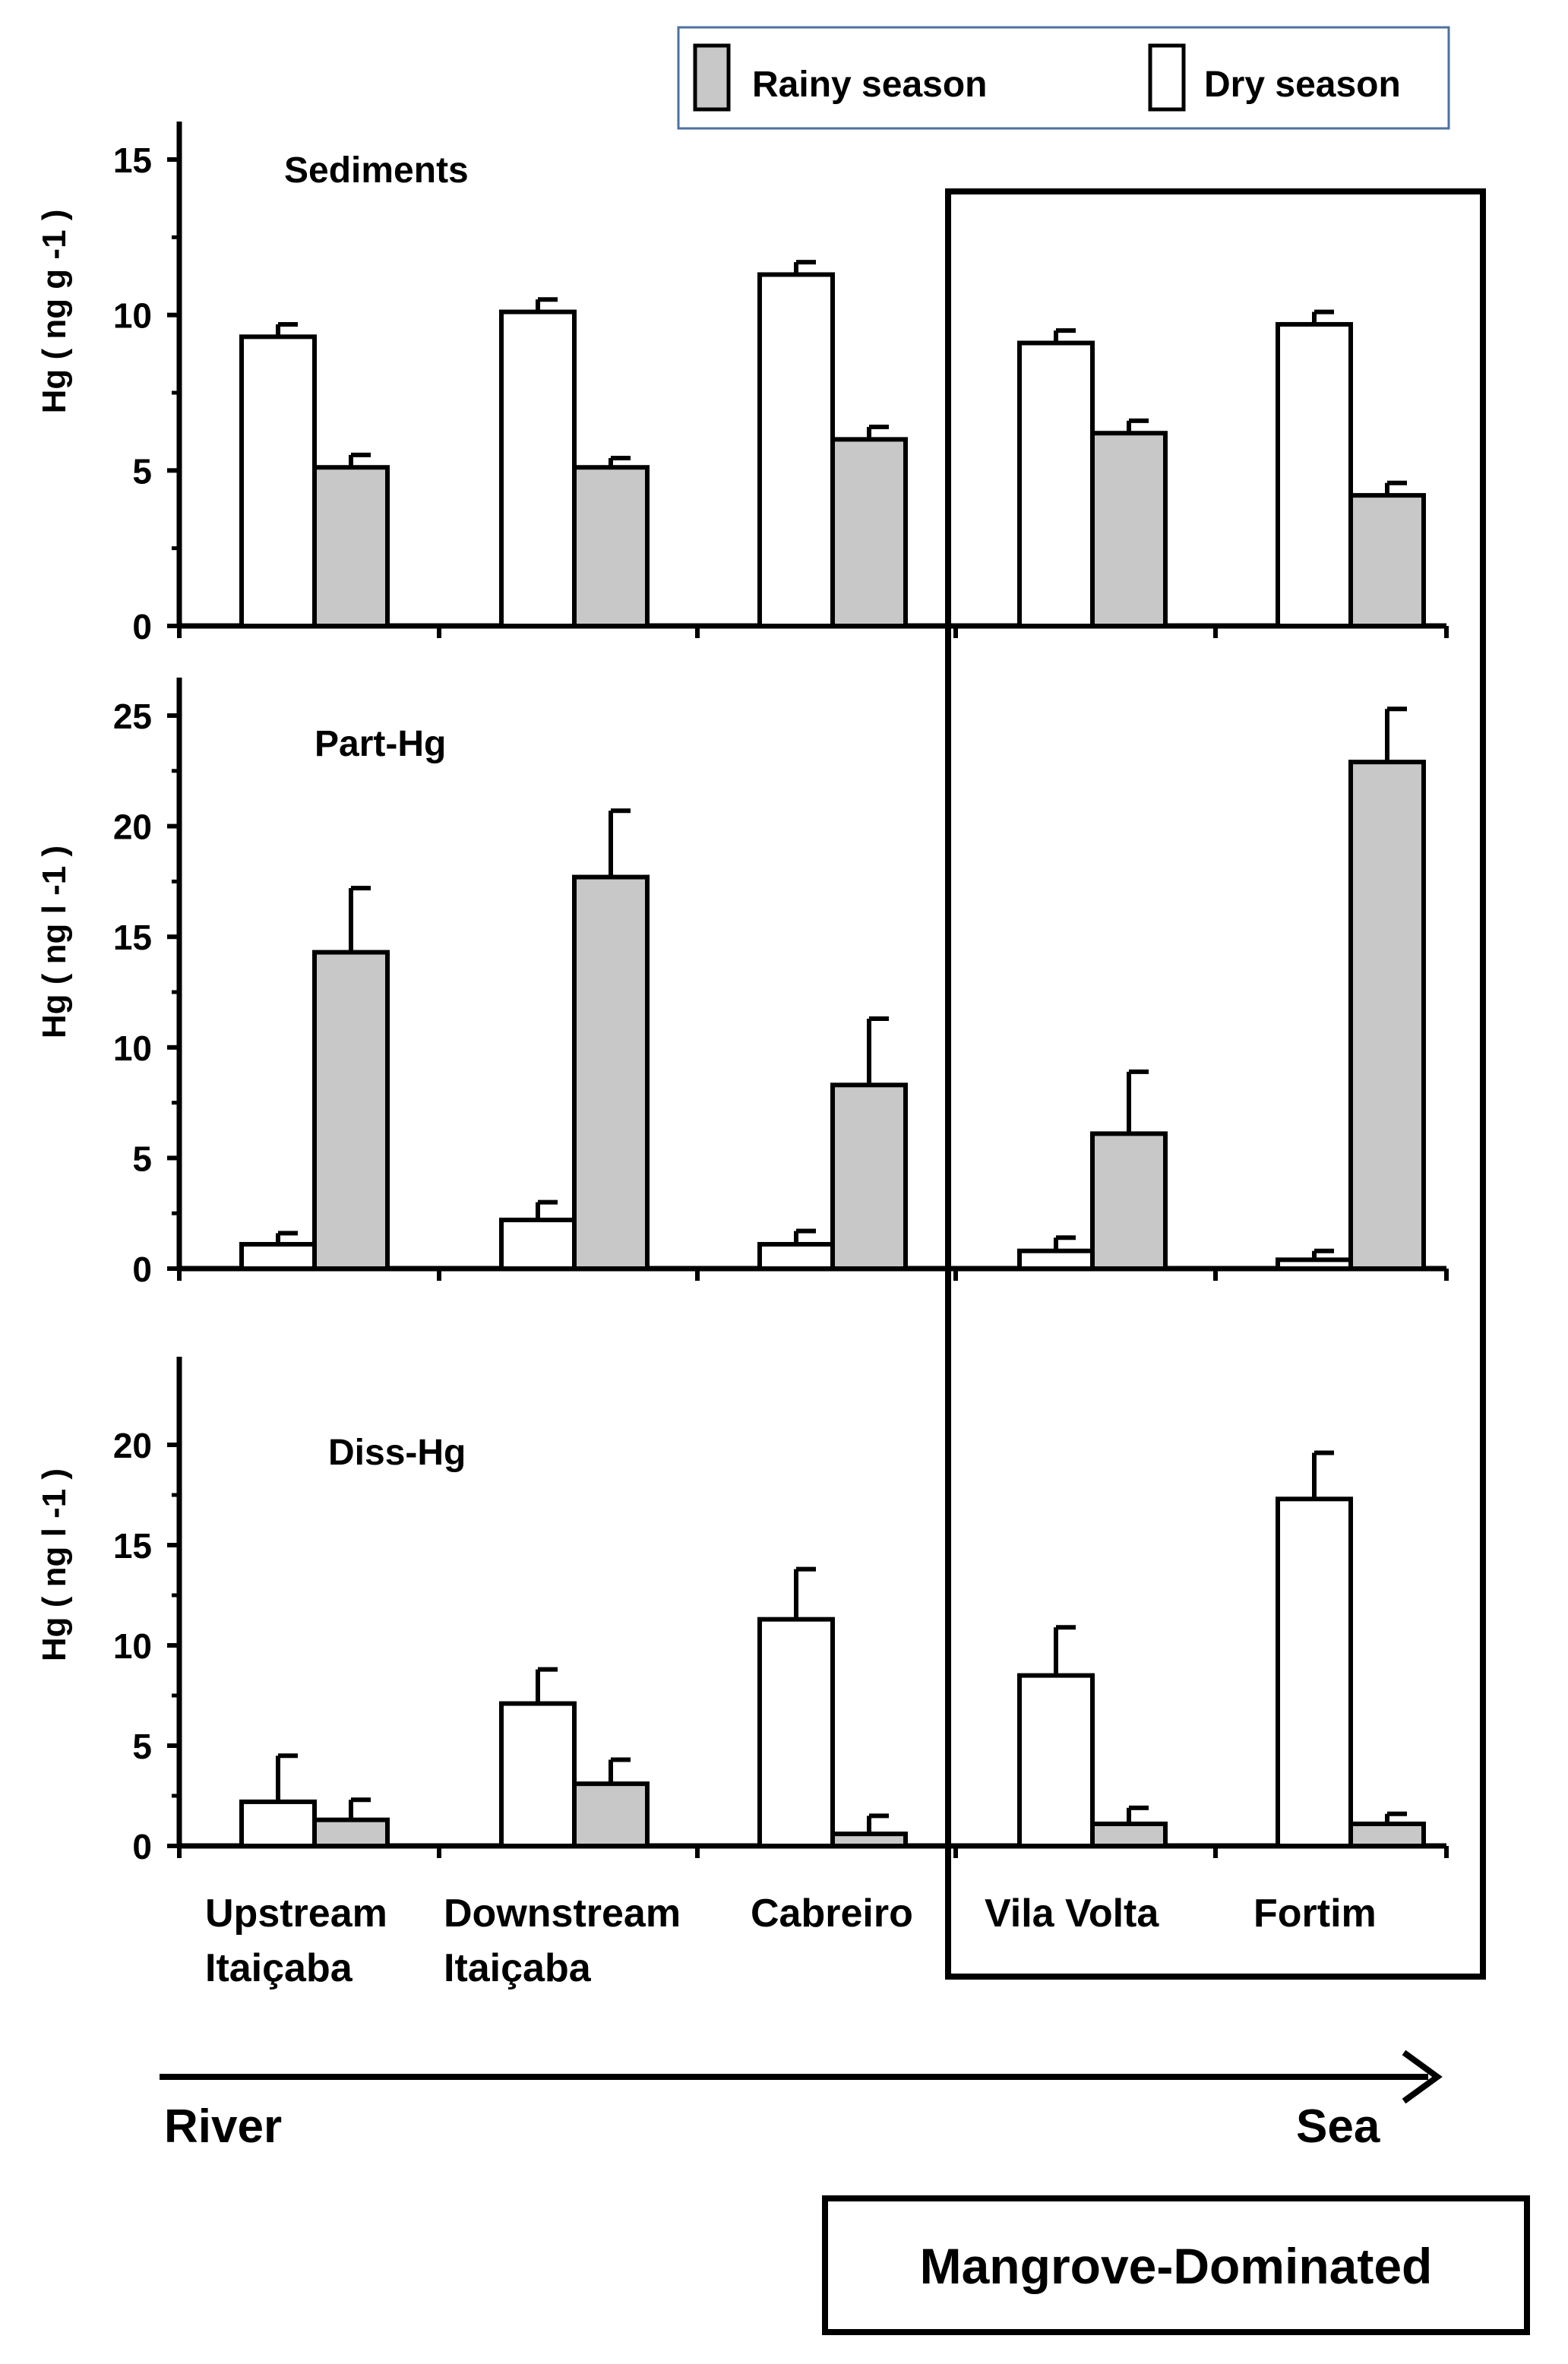 The height and width of the screenshot is (2364, 1568). Describe the element at coordinates (1338, 2126) in the screenshot. I see `direction-label-sea: Sea` at that location.